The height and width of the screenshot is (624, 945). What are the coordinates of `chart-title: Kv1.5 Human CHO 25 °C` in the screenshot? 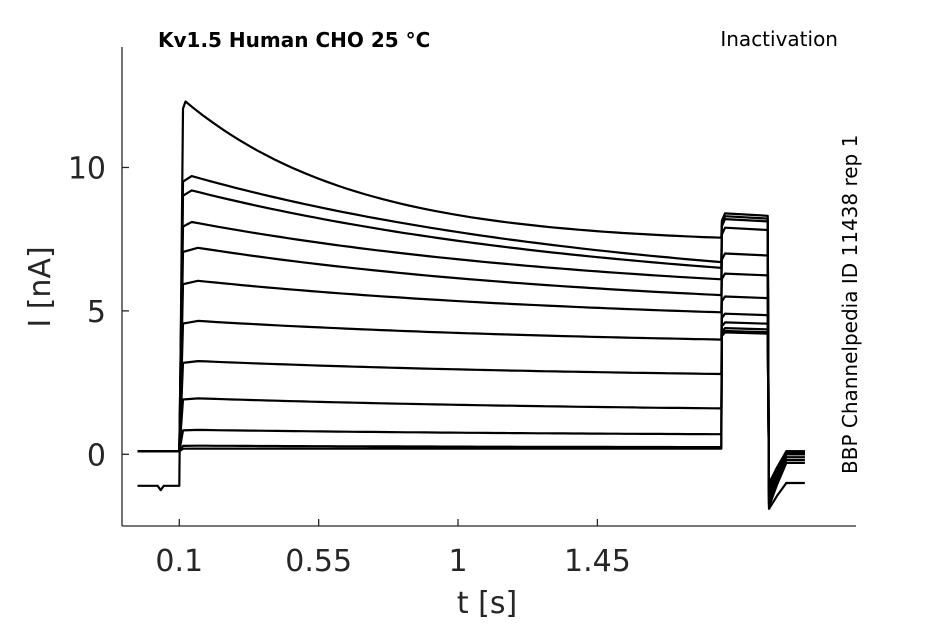 It's located at (294, 40).